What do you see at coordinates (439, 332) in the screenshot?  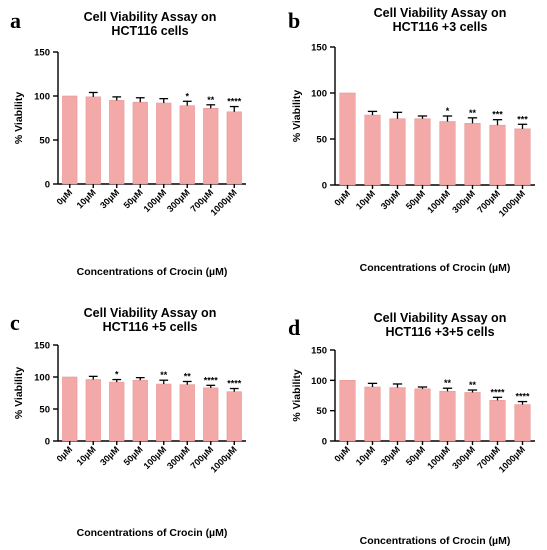 I see `chart-title-line: HCT116 +3+5 cells` at bounding box center [439, 332].